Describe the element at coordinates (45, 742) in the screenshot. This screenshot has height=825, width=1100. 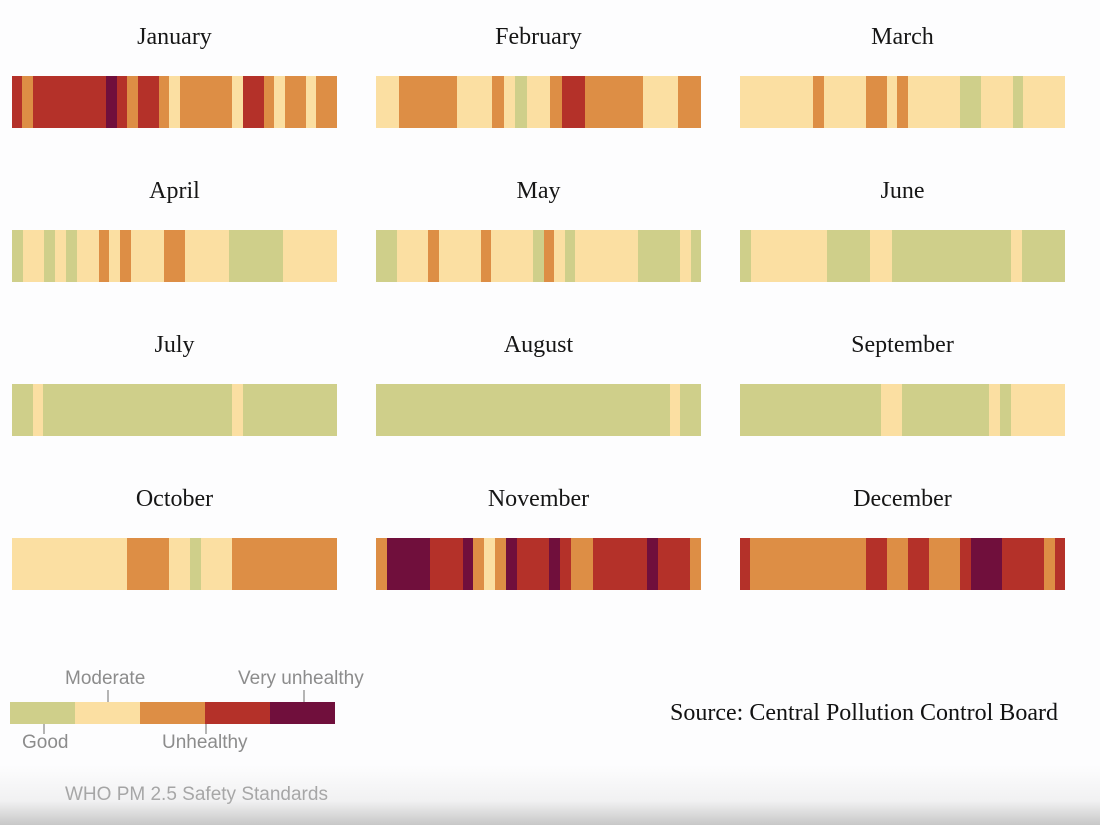
I see `legend-label-good: Good` at that location.